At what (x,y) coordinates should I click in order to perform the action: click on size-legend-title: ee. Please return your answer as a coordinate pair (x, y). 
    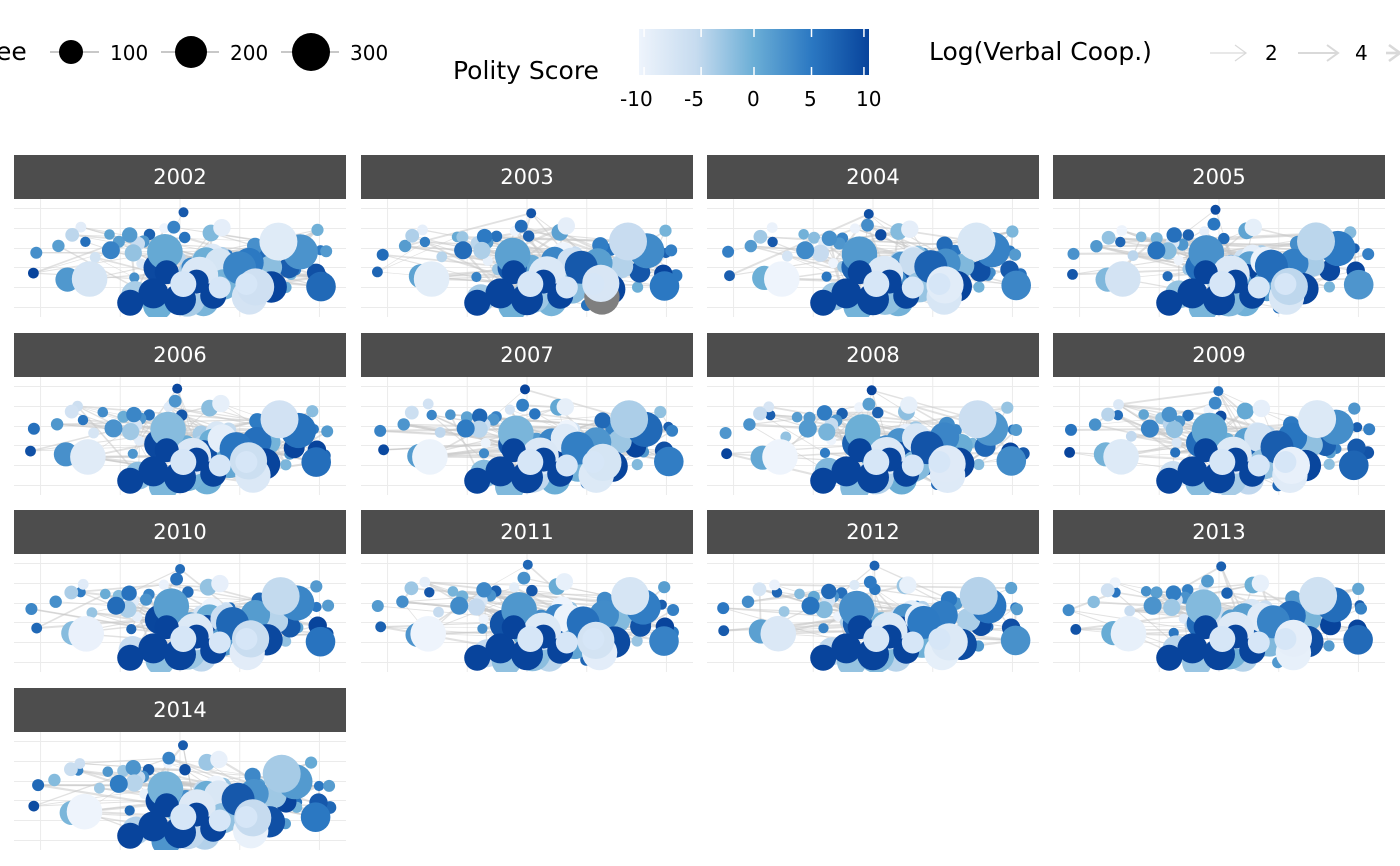
    Looking at the image, I should click on (13, 51).